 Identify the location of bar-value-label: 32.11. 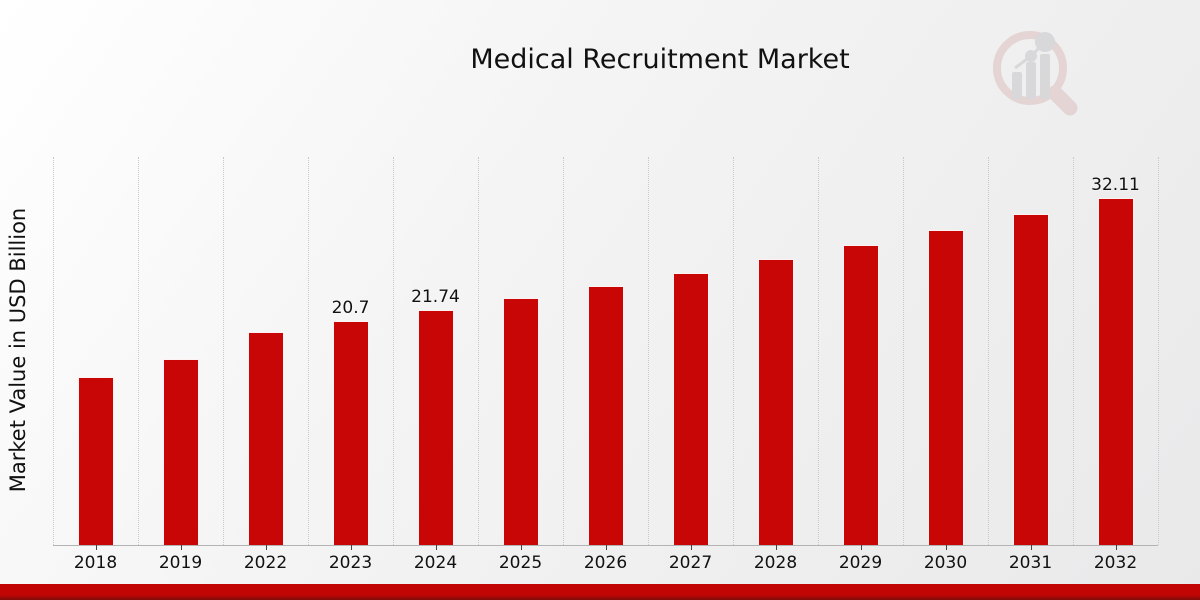
(1115, 185).